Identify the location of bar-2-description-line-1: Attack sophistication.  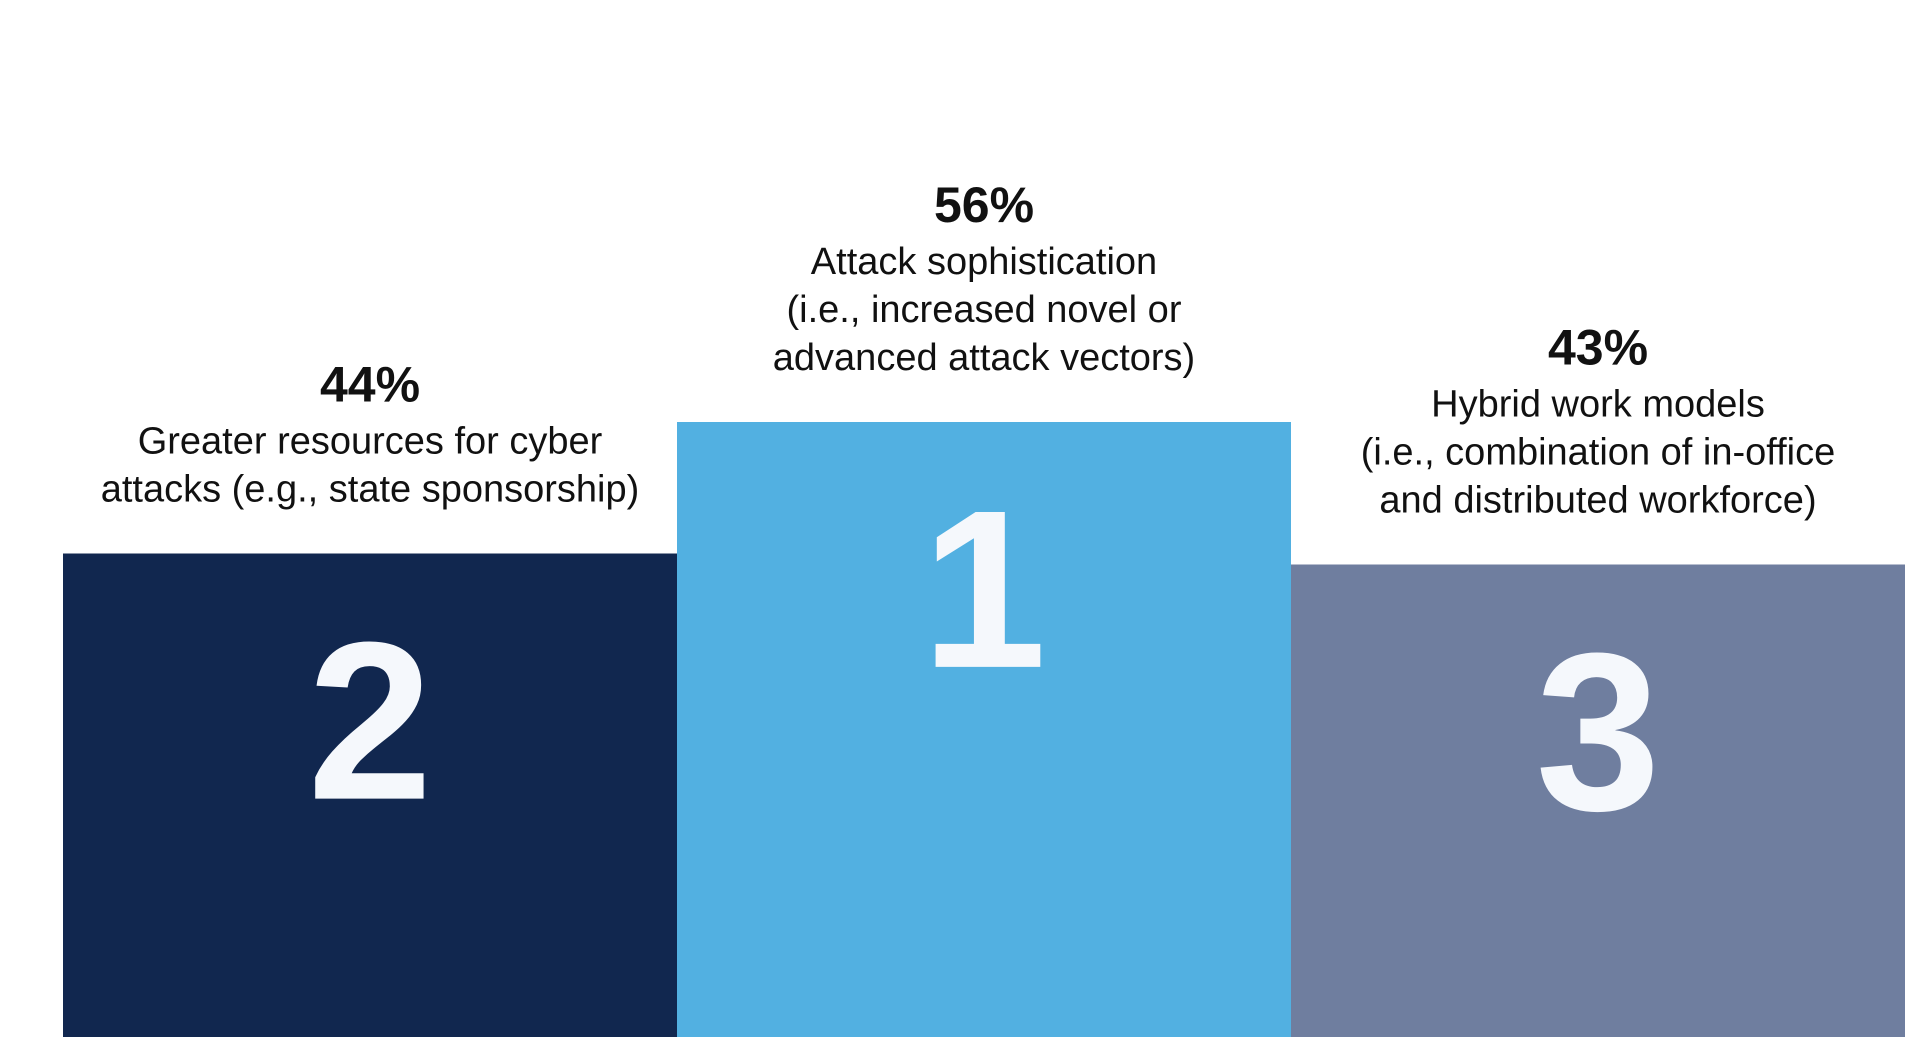
(984, 262).